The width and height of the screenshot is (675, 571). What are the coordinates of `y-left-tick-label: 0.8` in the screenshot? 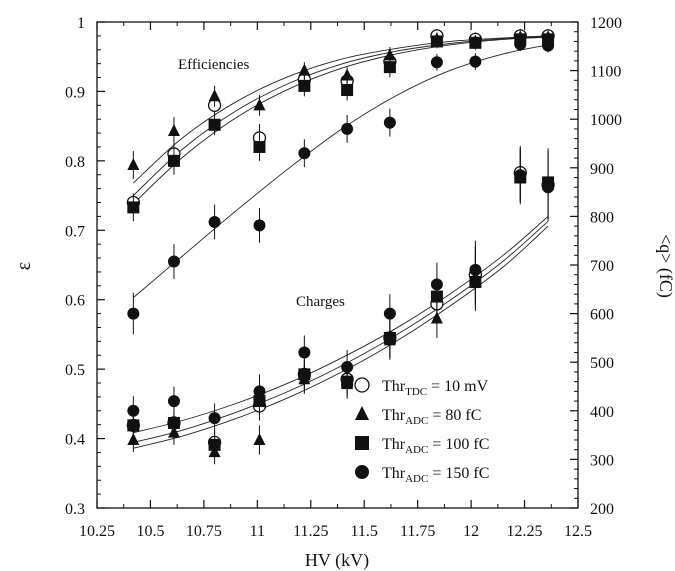 It's located at (75, 162).